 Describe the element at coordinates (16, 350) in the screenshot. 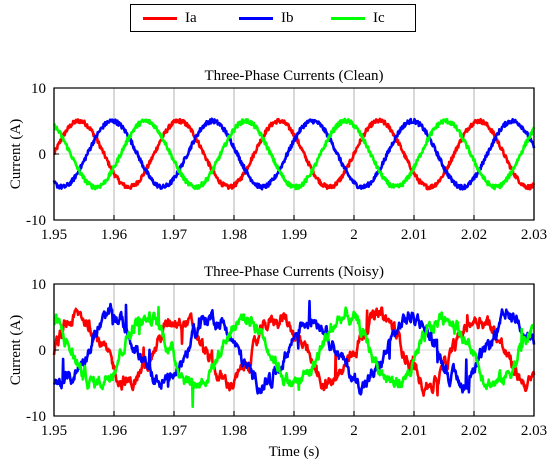

I see `noisy-y-axis-label: Current (A)` at that location.